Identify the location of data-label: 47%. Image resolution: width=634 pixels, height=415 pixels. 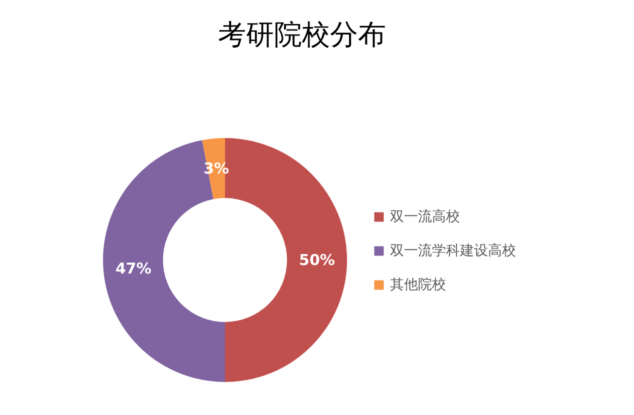
(133, 269).